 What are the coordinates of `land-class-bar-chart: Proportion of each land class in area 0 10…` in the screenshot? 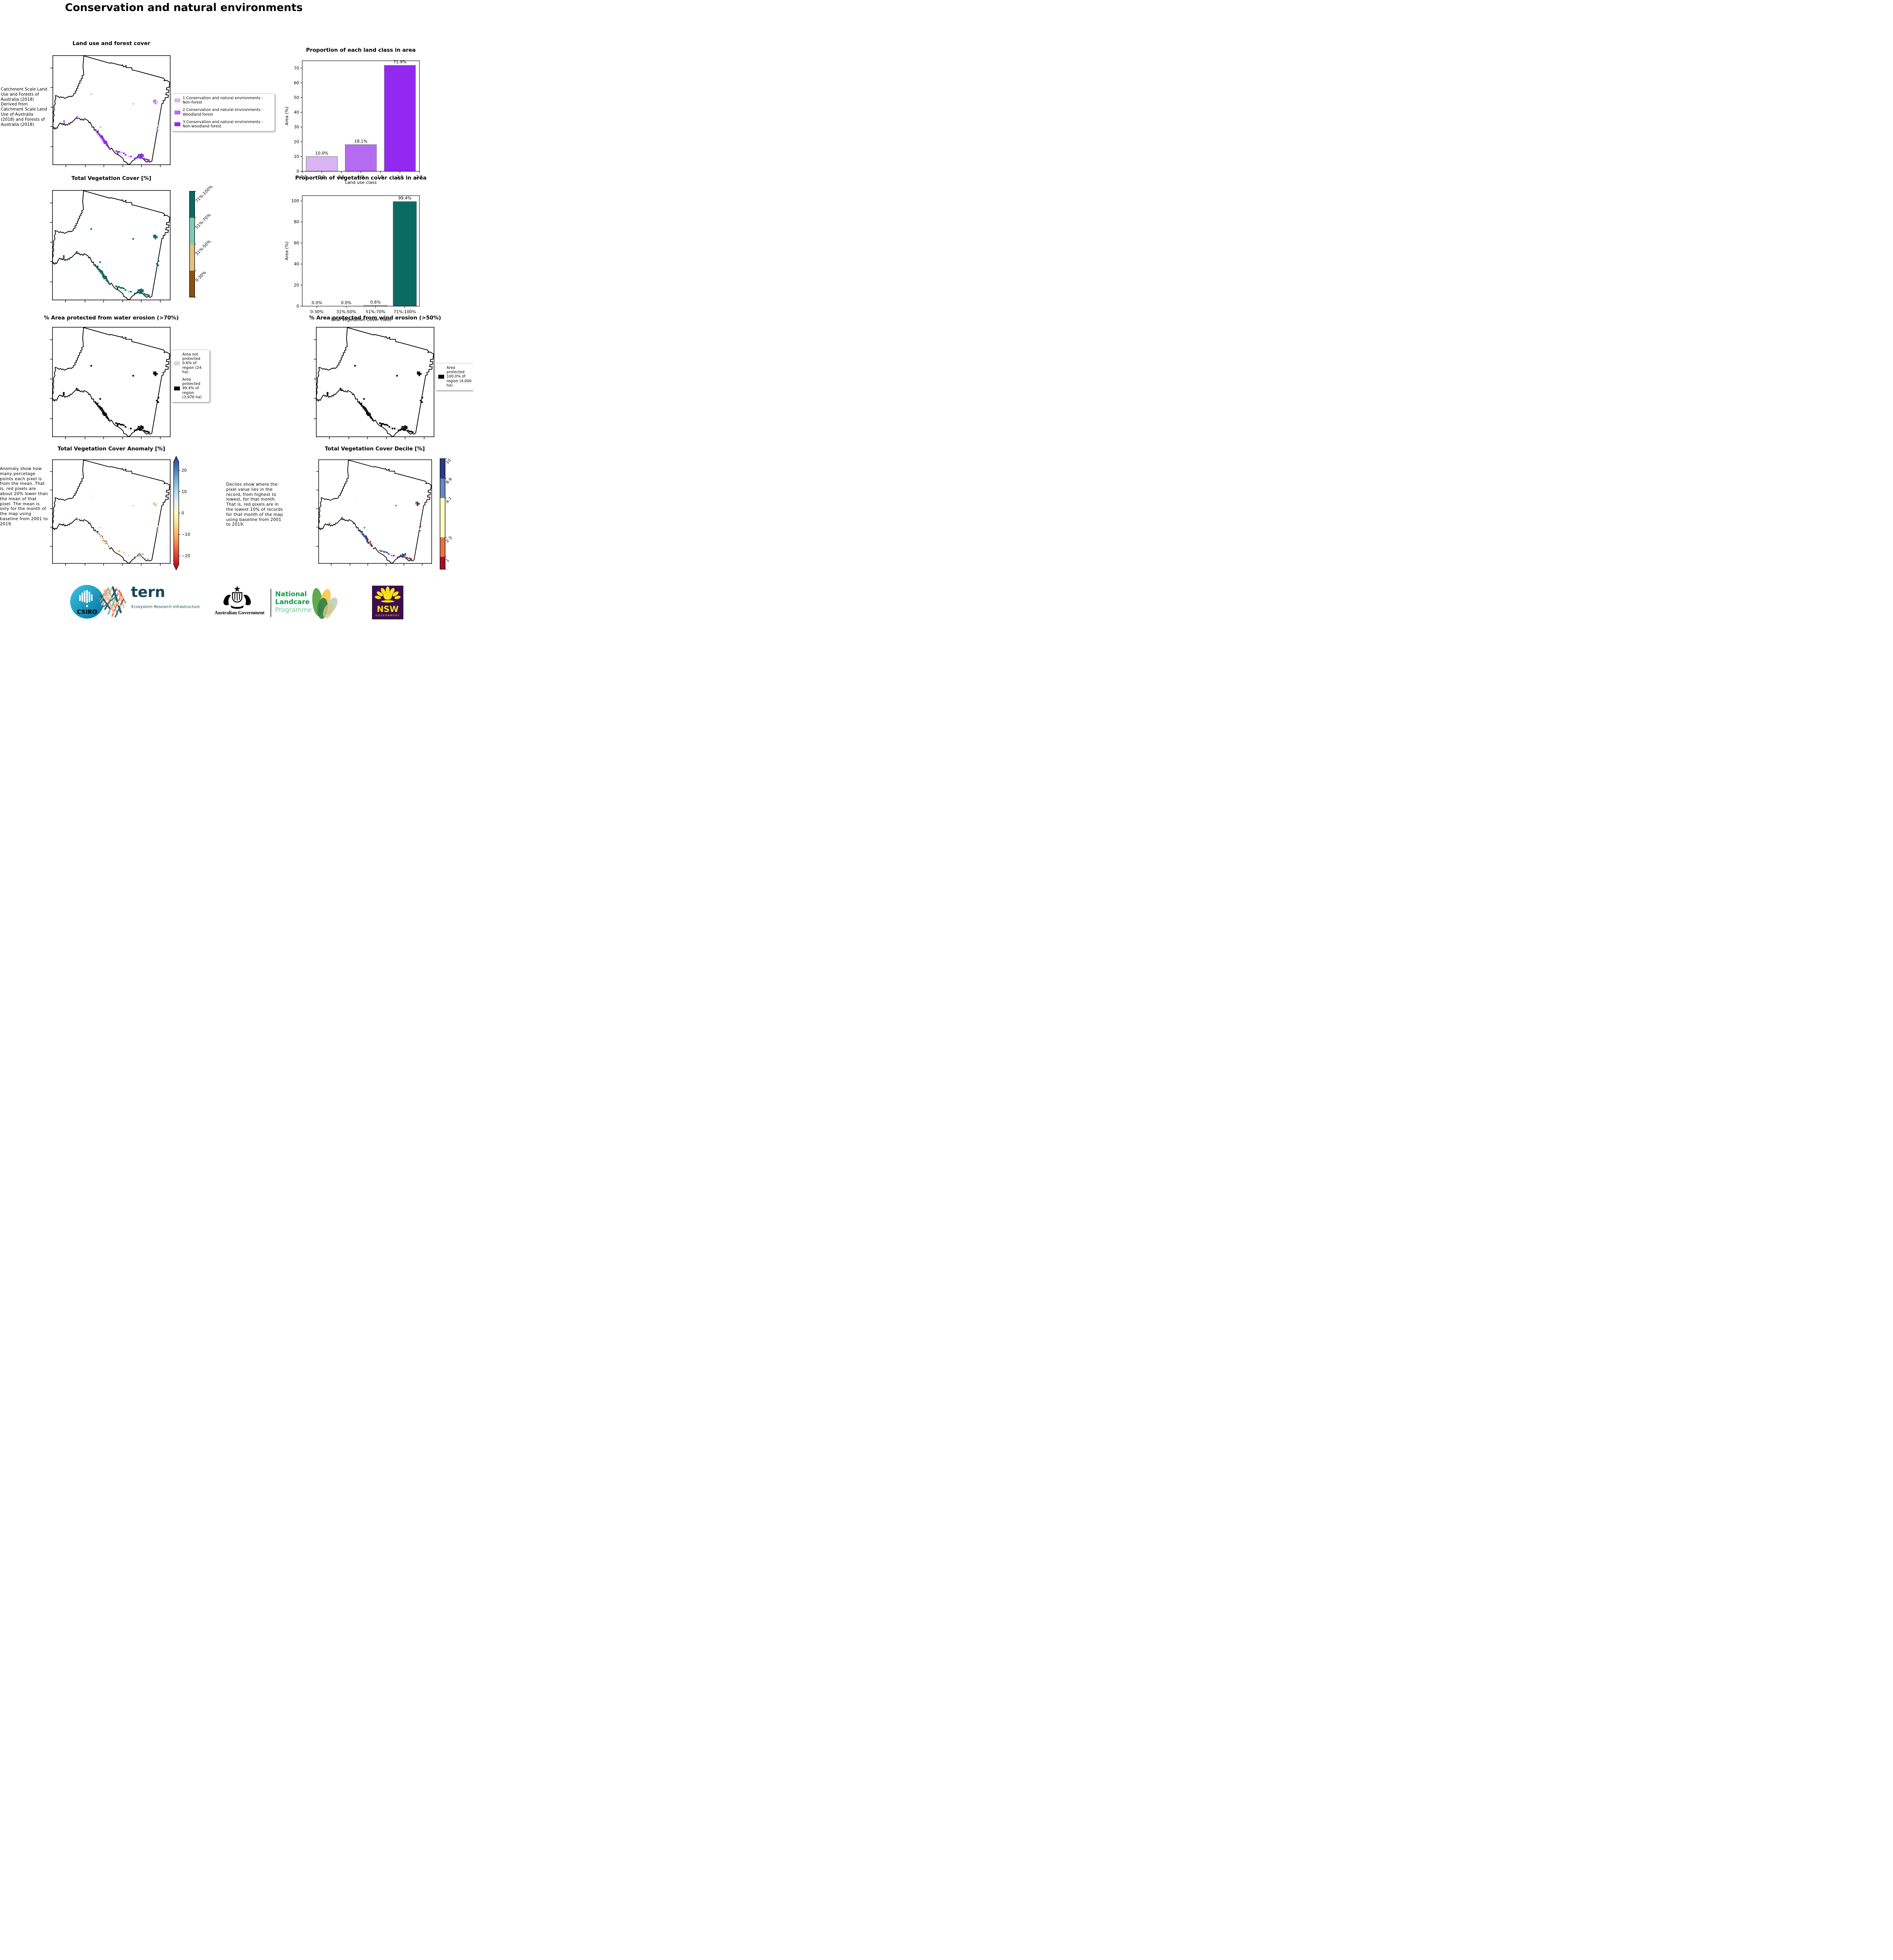 It's located at (353, 116).